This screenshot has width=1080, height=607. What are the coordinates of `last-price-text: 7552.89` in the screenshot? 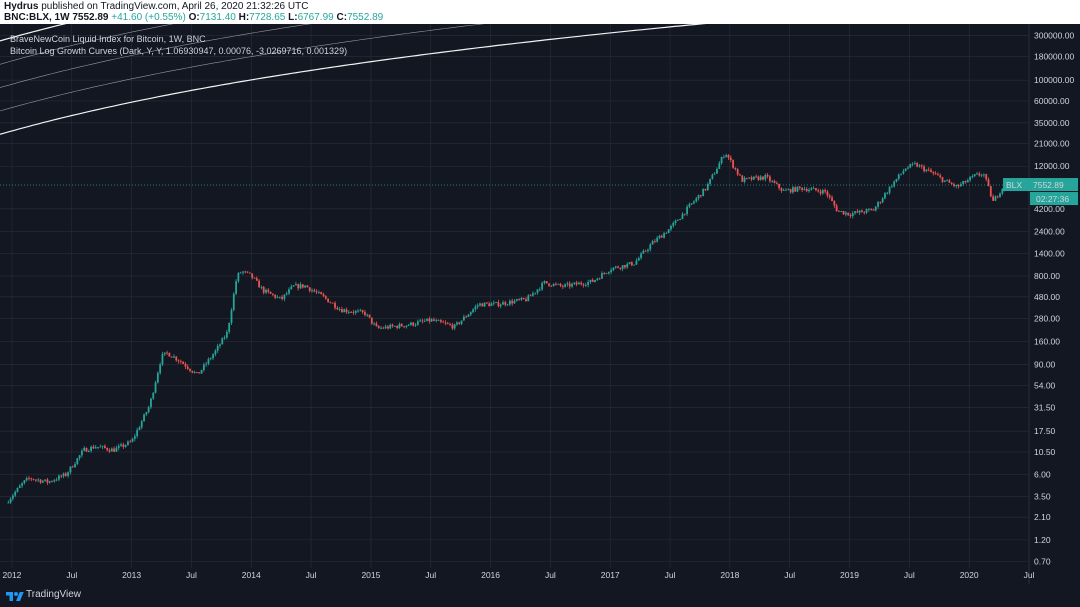 It's located at (1048, 185).